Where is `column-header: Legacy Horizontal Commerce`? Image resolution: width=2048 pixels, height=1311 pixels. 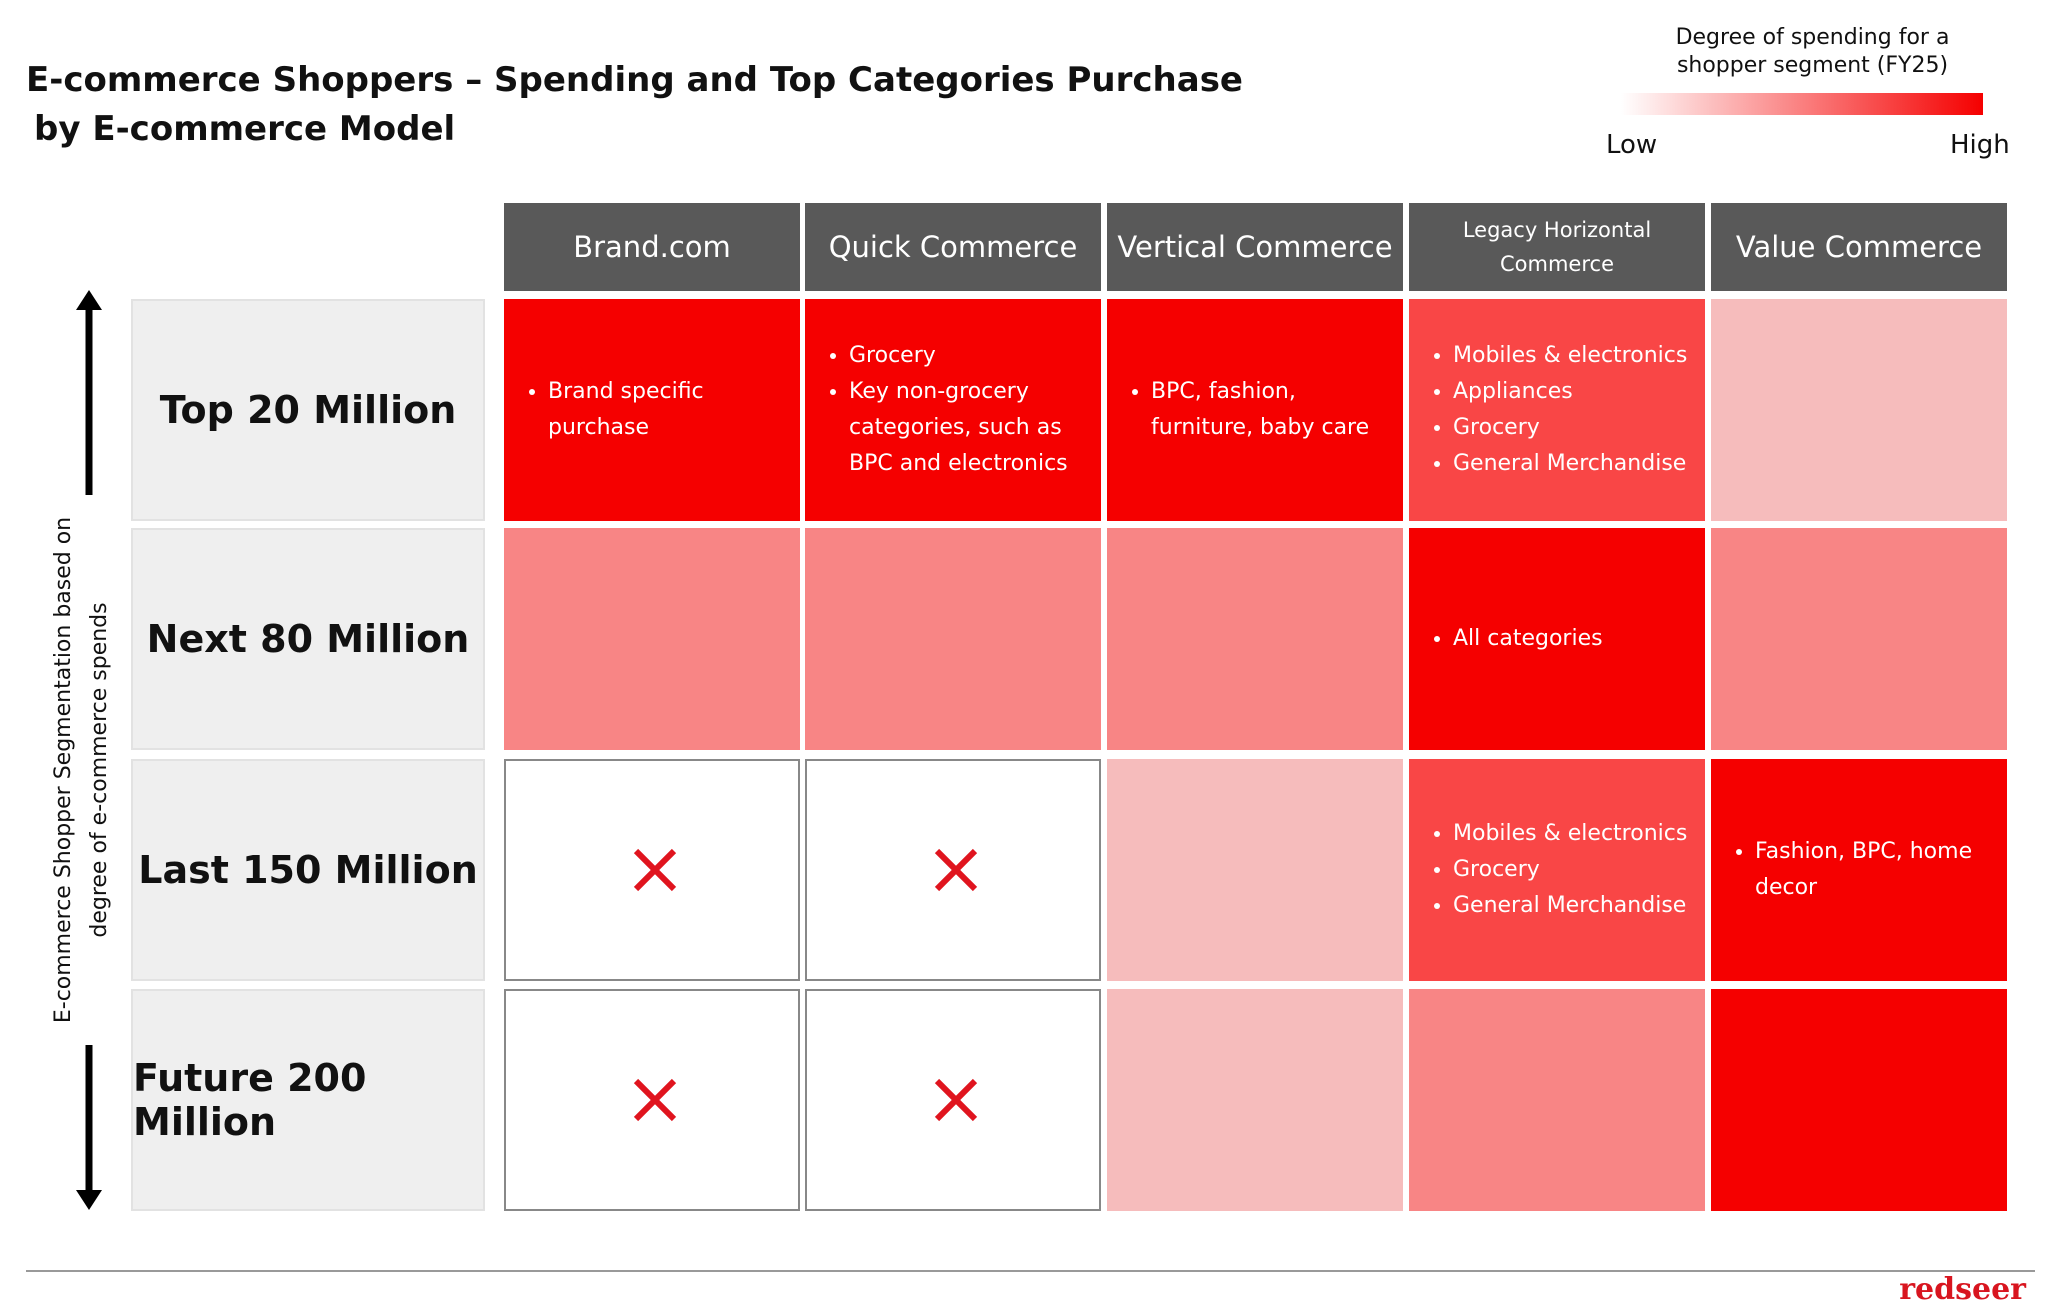 column-header: Legacy Horizontal Commerce is located at coordinates (1557, 247).